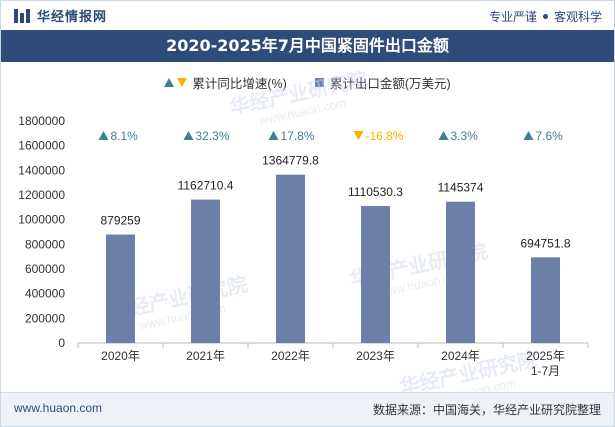 This screenshot has height=427, width=615. Describe the element at coordinates (182, 82) in the screenshot. I see `triangle-down-icon` at that location.